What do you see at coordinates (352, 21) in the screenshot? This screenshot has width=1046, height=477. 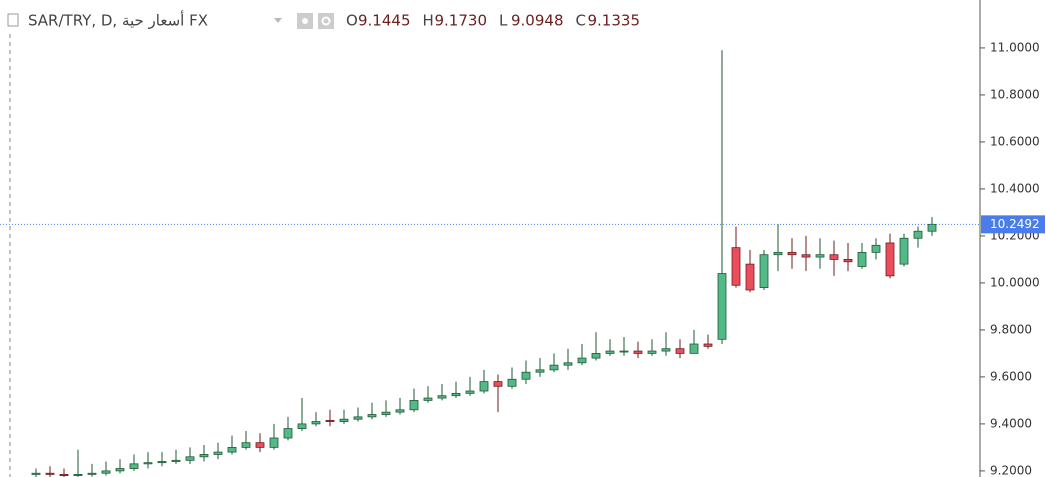 I see `ohlc-label: O` at bounding box center [352, 21].